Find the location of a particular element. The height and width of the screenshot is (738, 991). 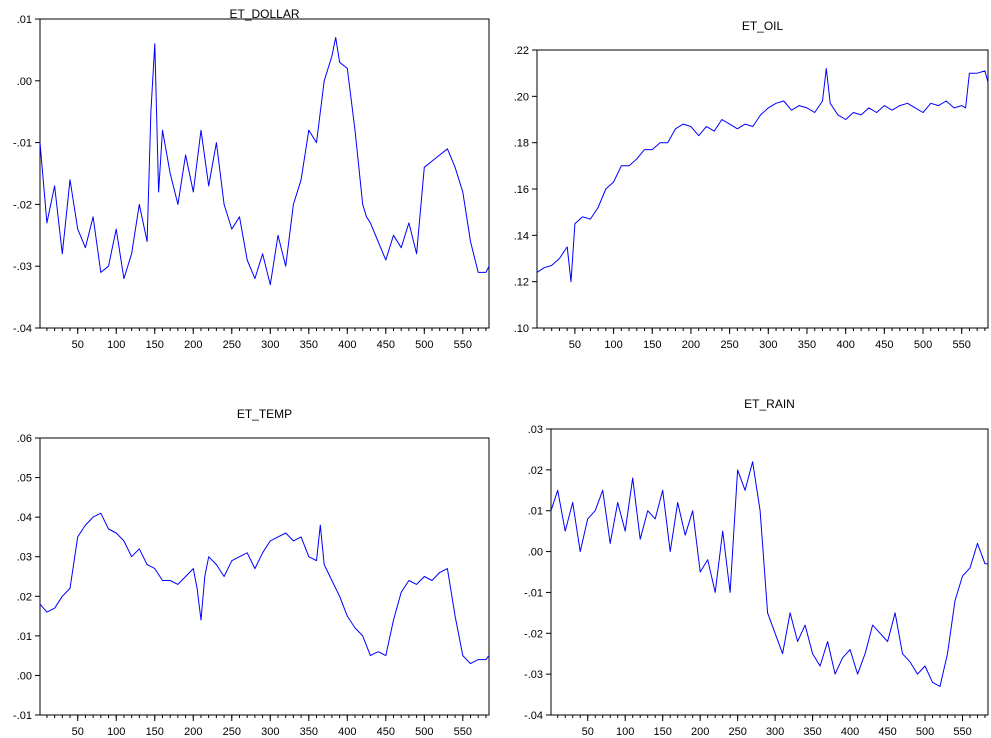

y-tick-label: .14 is located at coordinates (521, 236).